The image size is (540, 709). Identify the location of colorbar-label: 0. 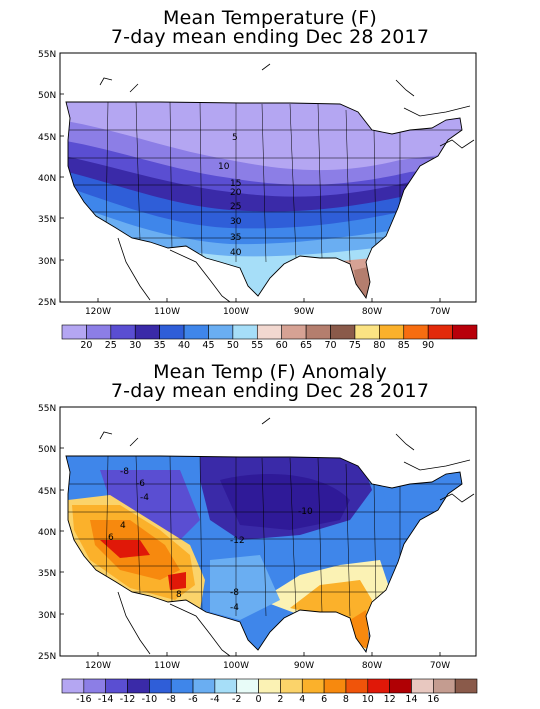
(258, 699).